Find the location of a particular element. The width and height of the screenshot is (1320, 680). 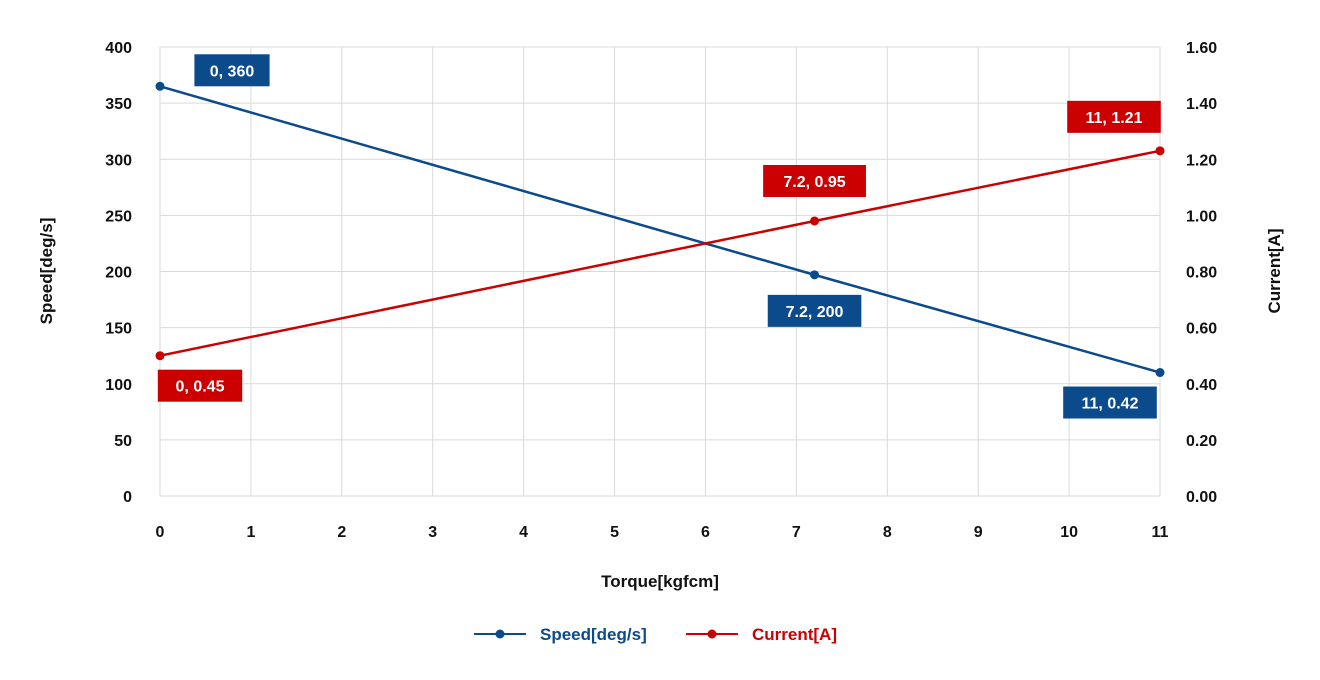

right-tick-label: 0.00 is located at coordinates (1201, 497).